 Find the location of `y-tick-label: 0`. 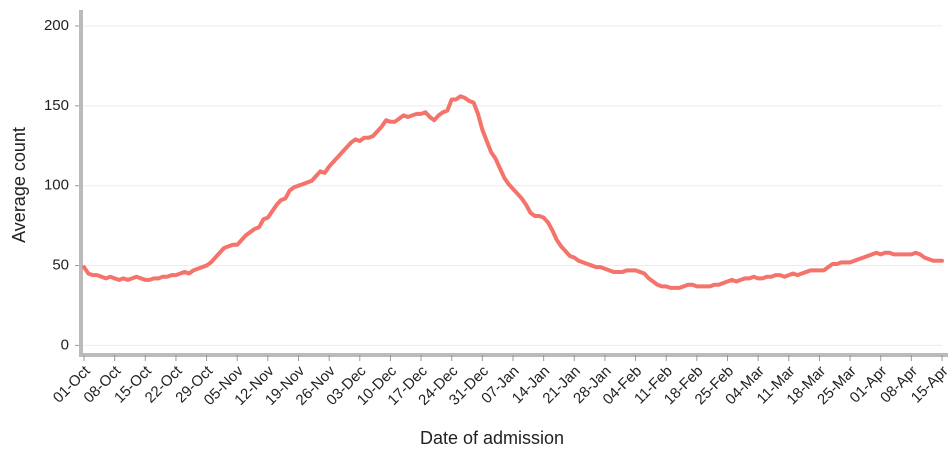

y-tick-label: 0 is located at coordinates (65, 344).